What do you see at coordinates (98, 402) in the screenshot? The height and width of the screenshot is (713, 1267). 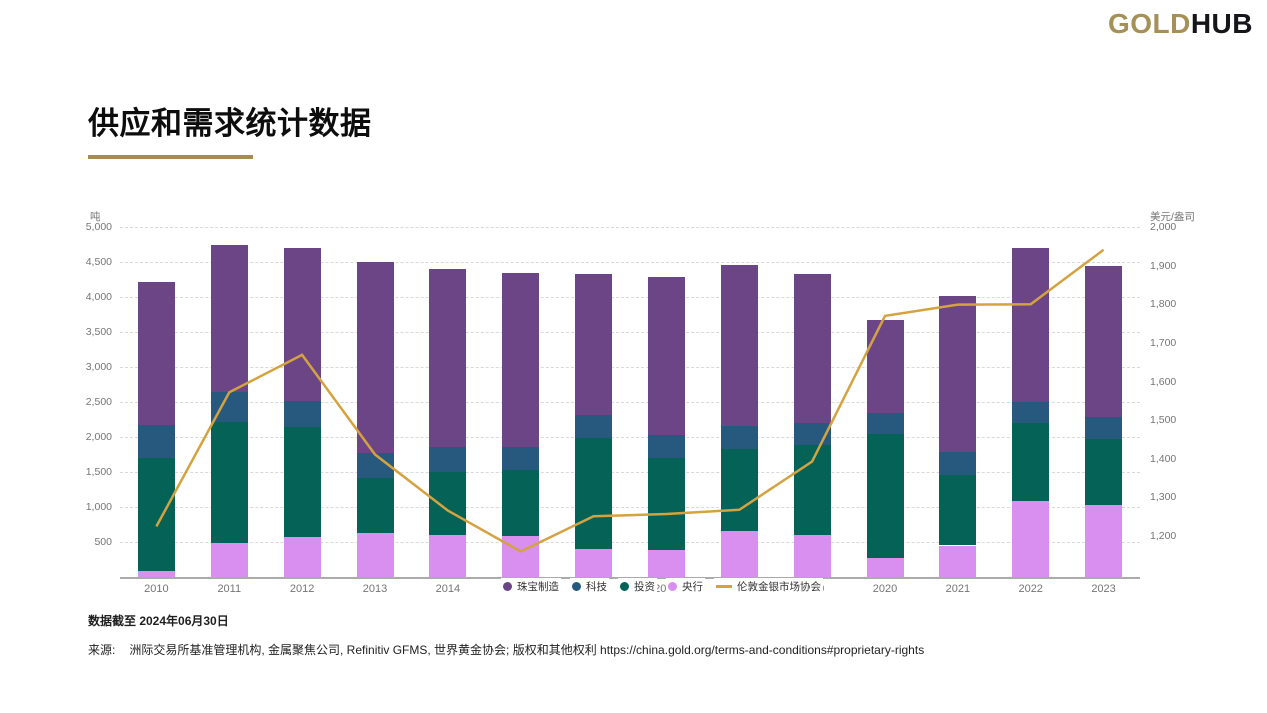 I see `left-axis-tick-label: 2,500` at bounding box center [98, 402].